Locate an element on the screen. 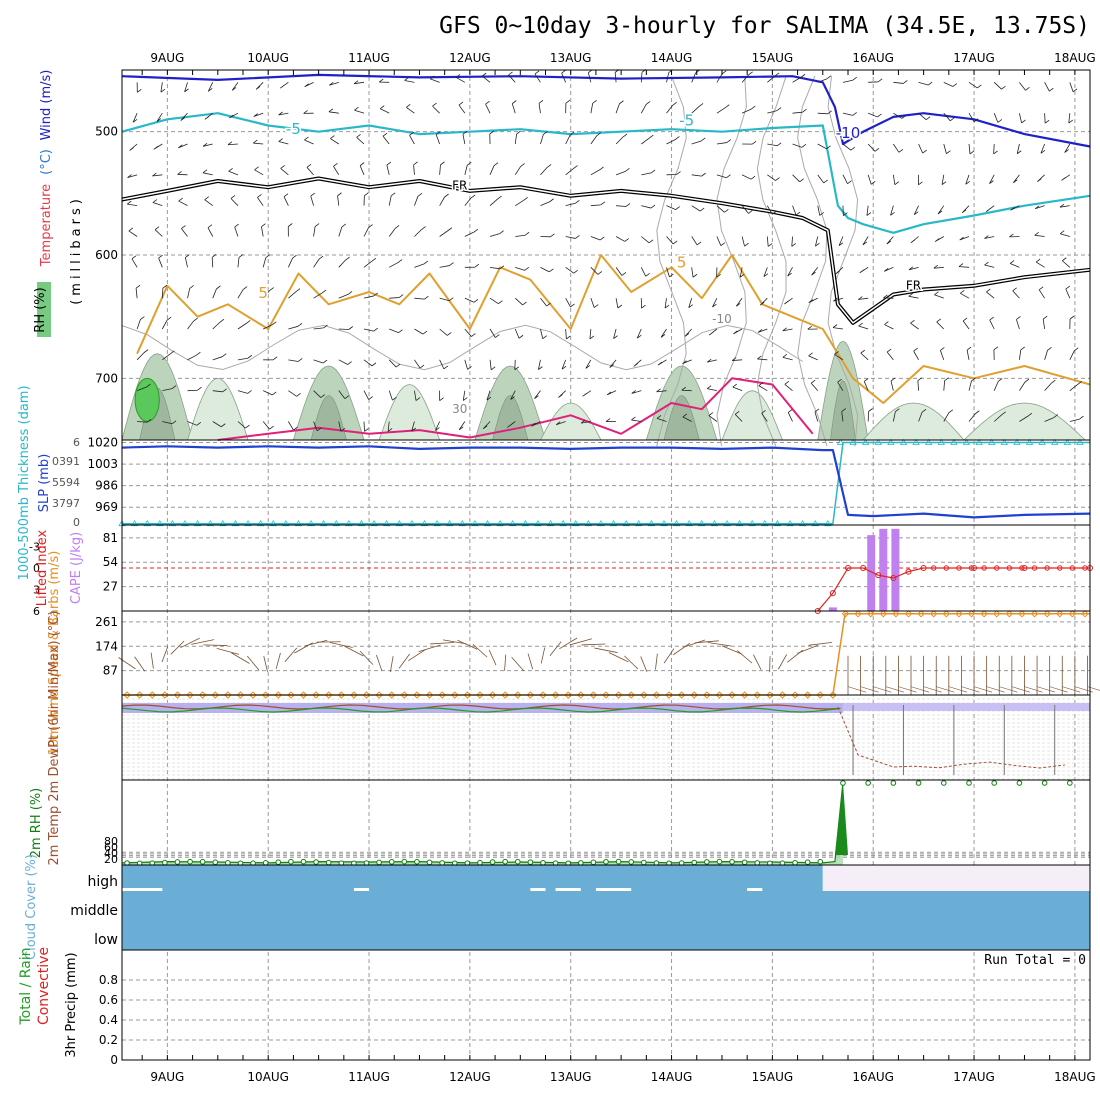  cloud-low-mid is located at coordinates (606, 920).